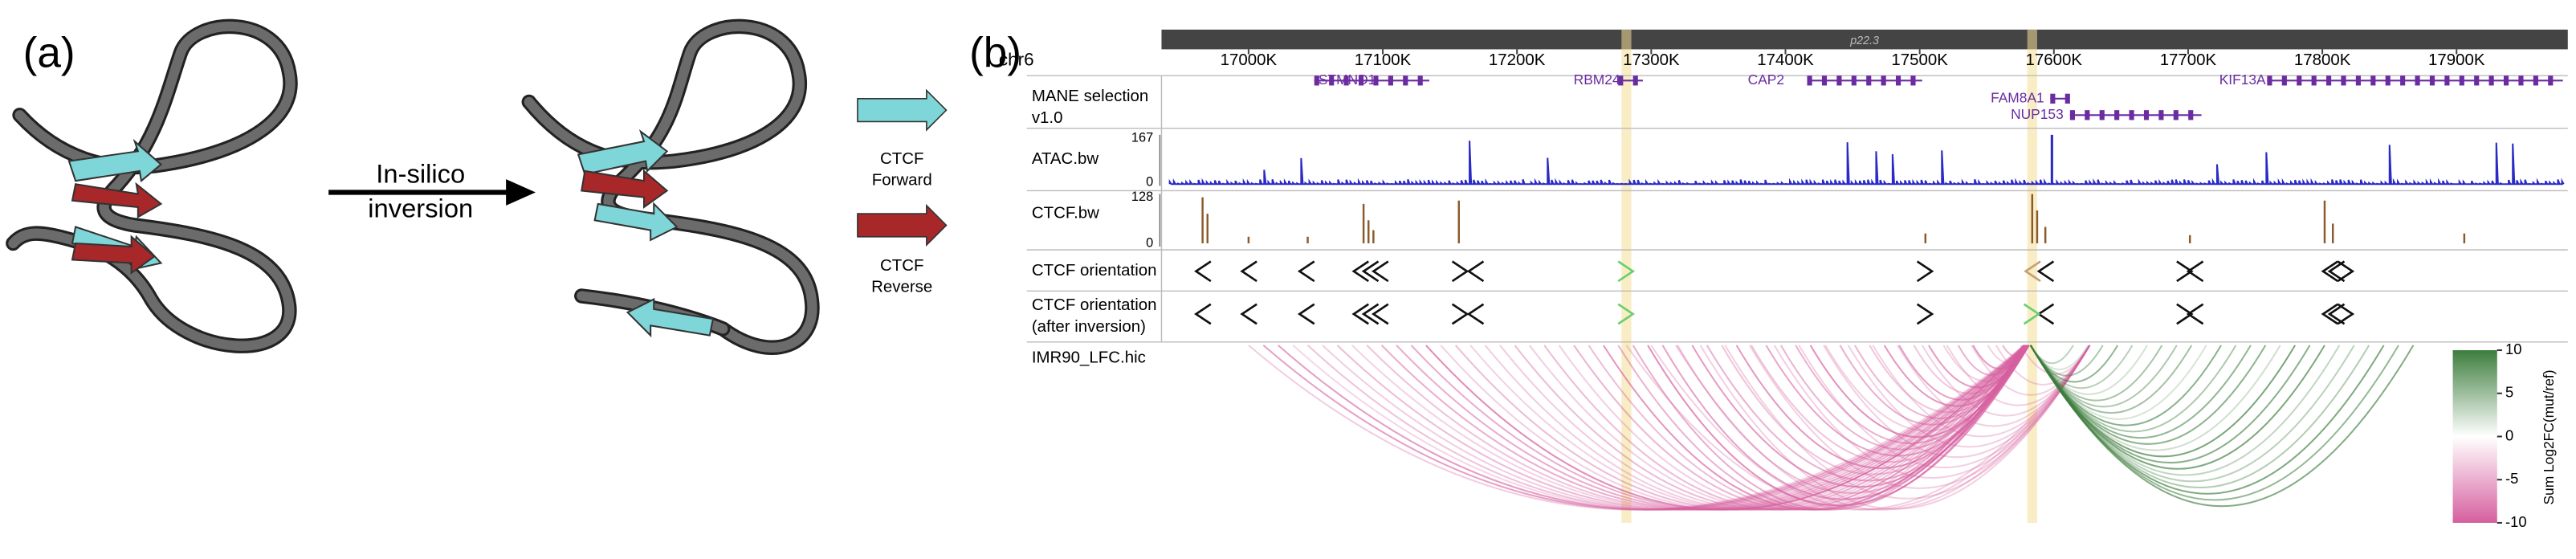  I want to click on position-label: 17900K, so click(2456, 60).